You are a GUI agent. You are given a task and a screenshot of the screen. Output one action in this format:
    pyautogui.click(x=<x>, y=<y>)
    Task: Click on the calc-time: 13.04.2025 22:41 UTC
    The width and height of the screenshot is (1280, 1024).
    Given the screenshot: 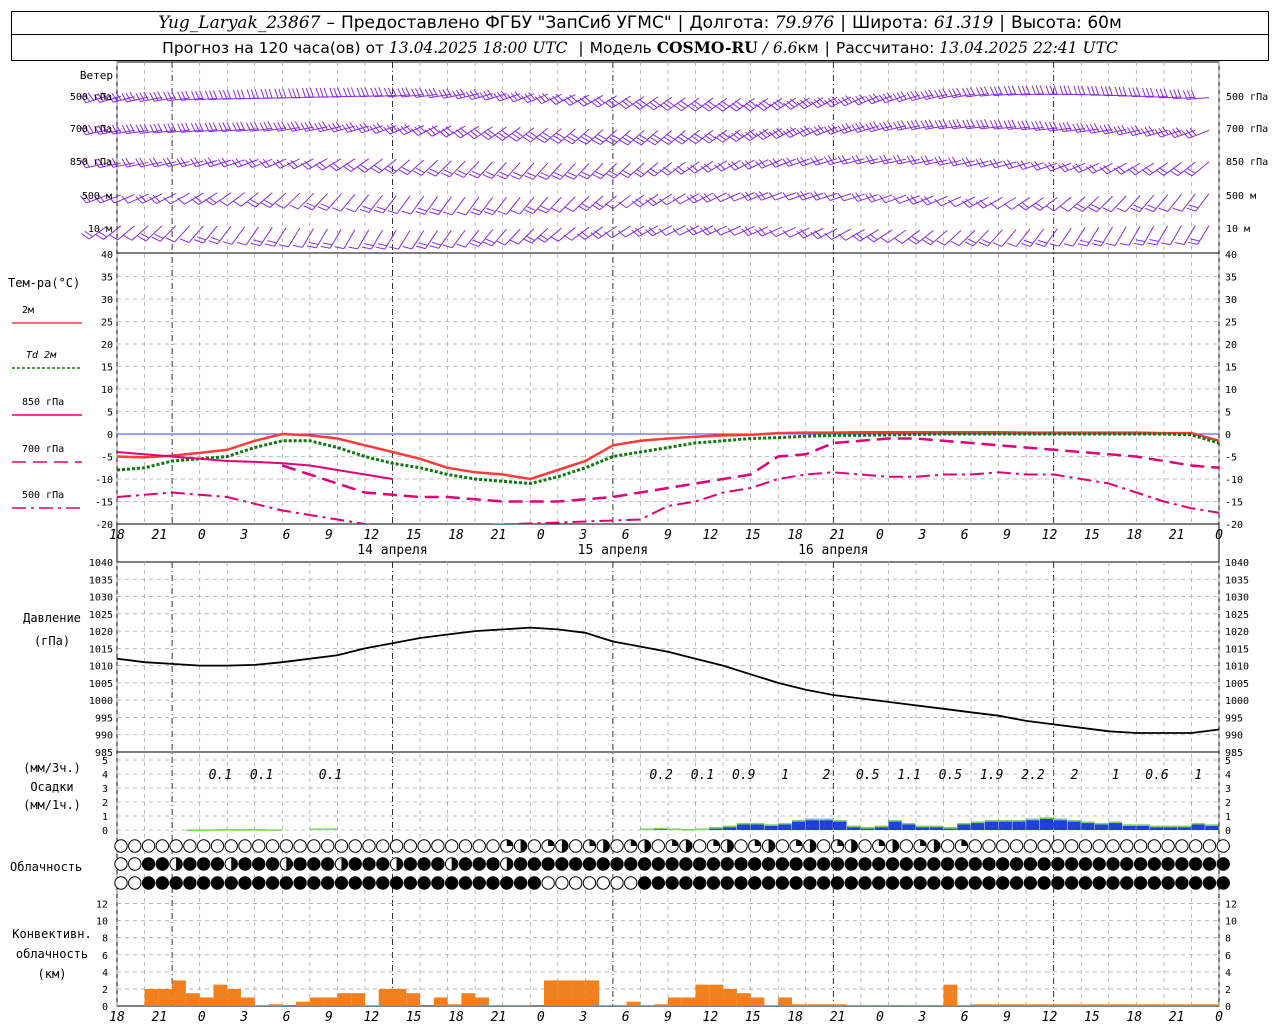 What is the action you would take?
    pyautogui.click(x=1028, y=47)
    